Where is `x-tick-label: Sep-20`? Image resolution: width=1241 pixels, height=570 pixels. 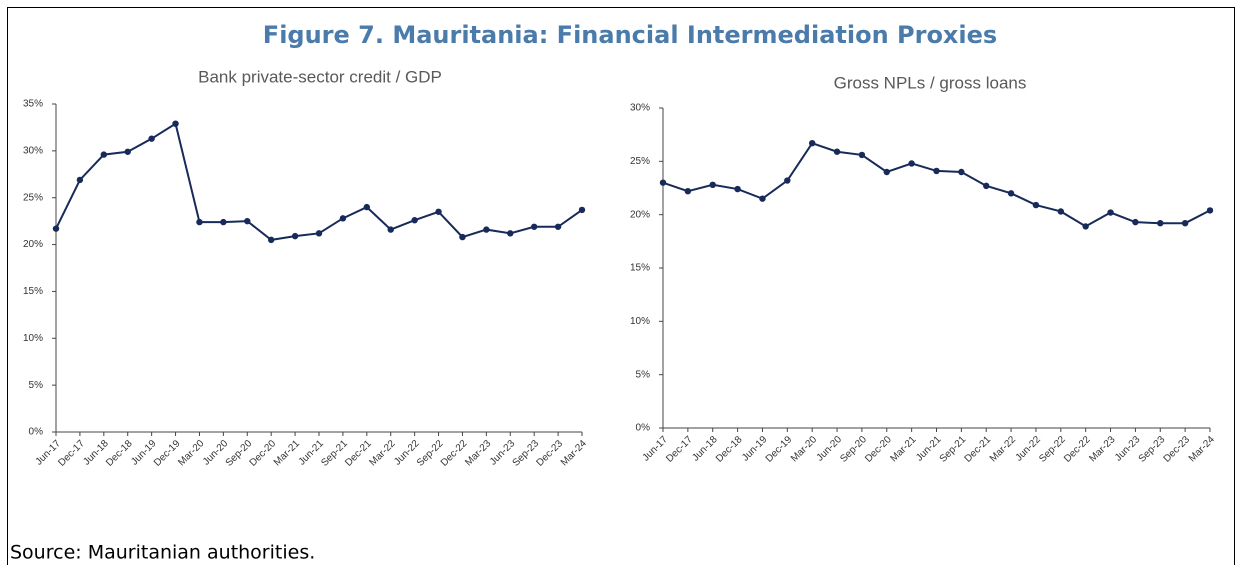
x-tick-label: Sep-20 is located at coordinates (853, 449).